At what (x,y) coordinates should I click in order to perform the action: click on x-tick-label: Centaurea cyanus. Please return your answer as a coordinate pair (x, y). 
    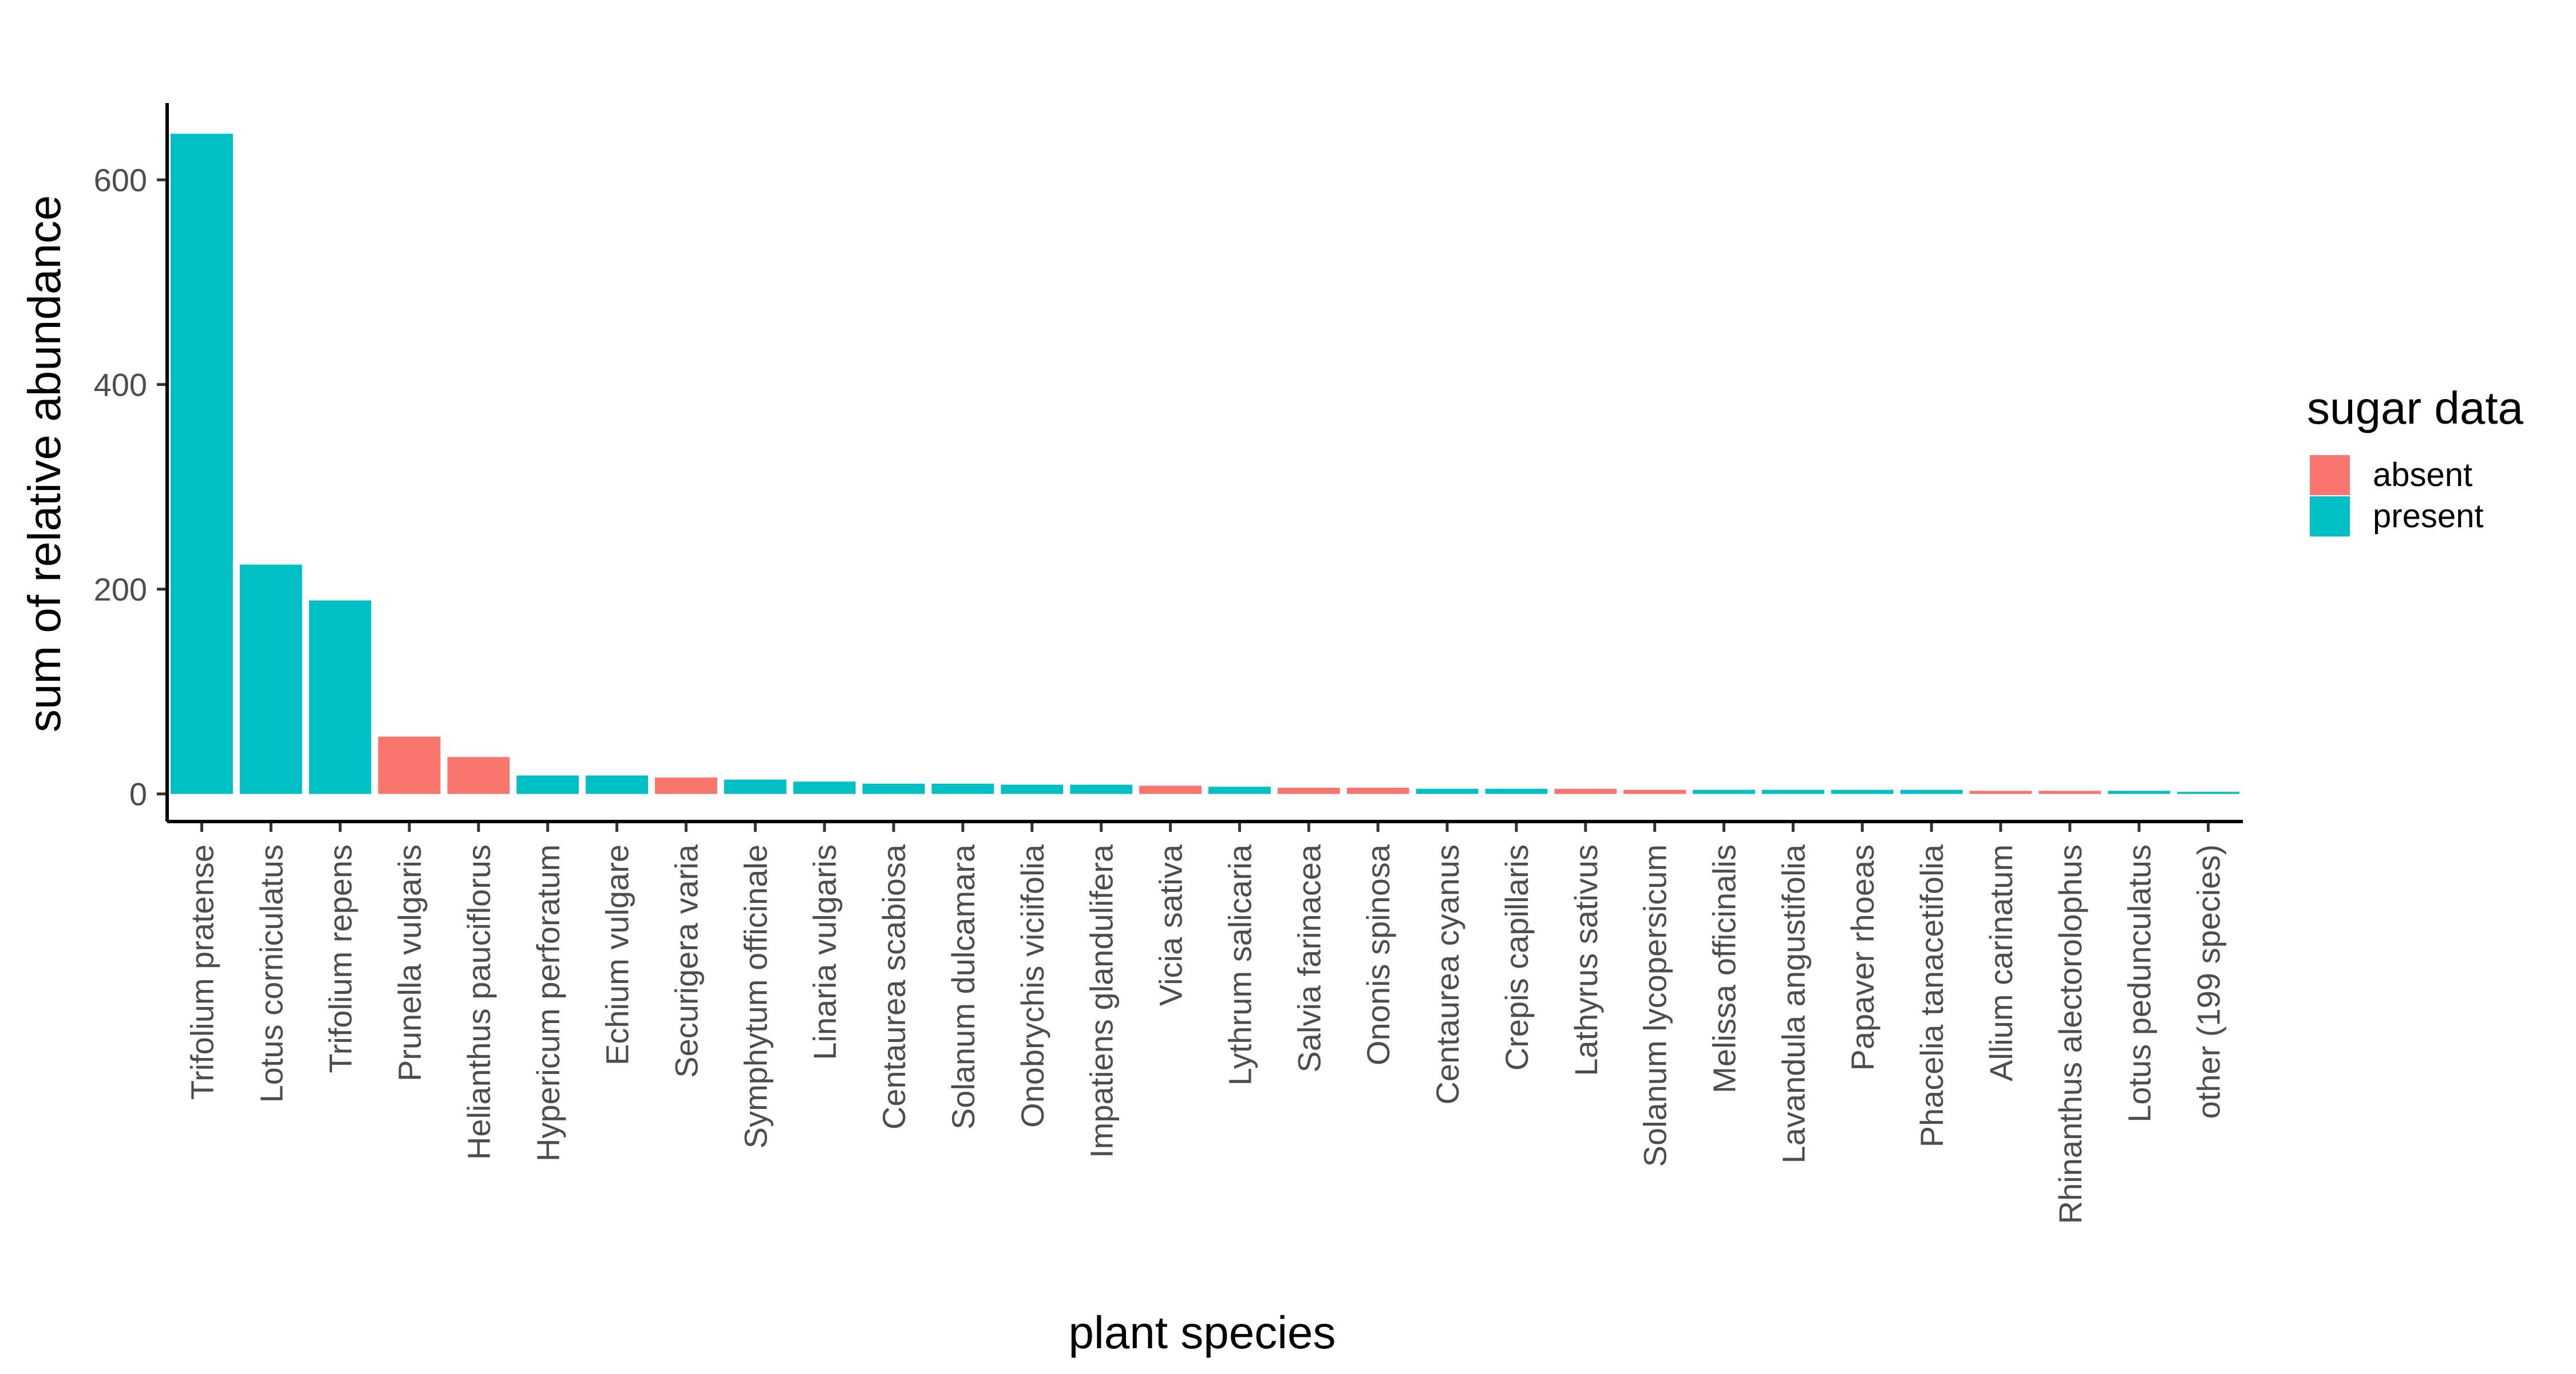
    Looking at the image, I should click on (1447, 974).